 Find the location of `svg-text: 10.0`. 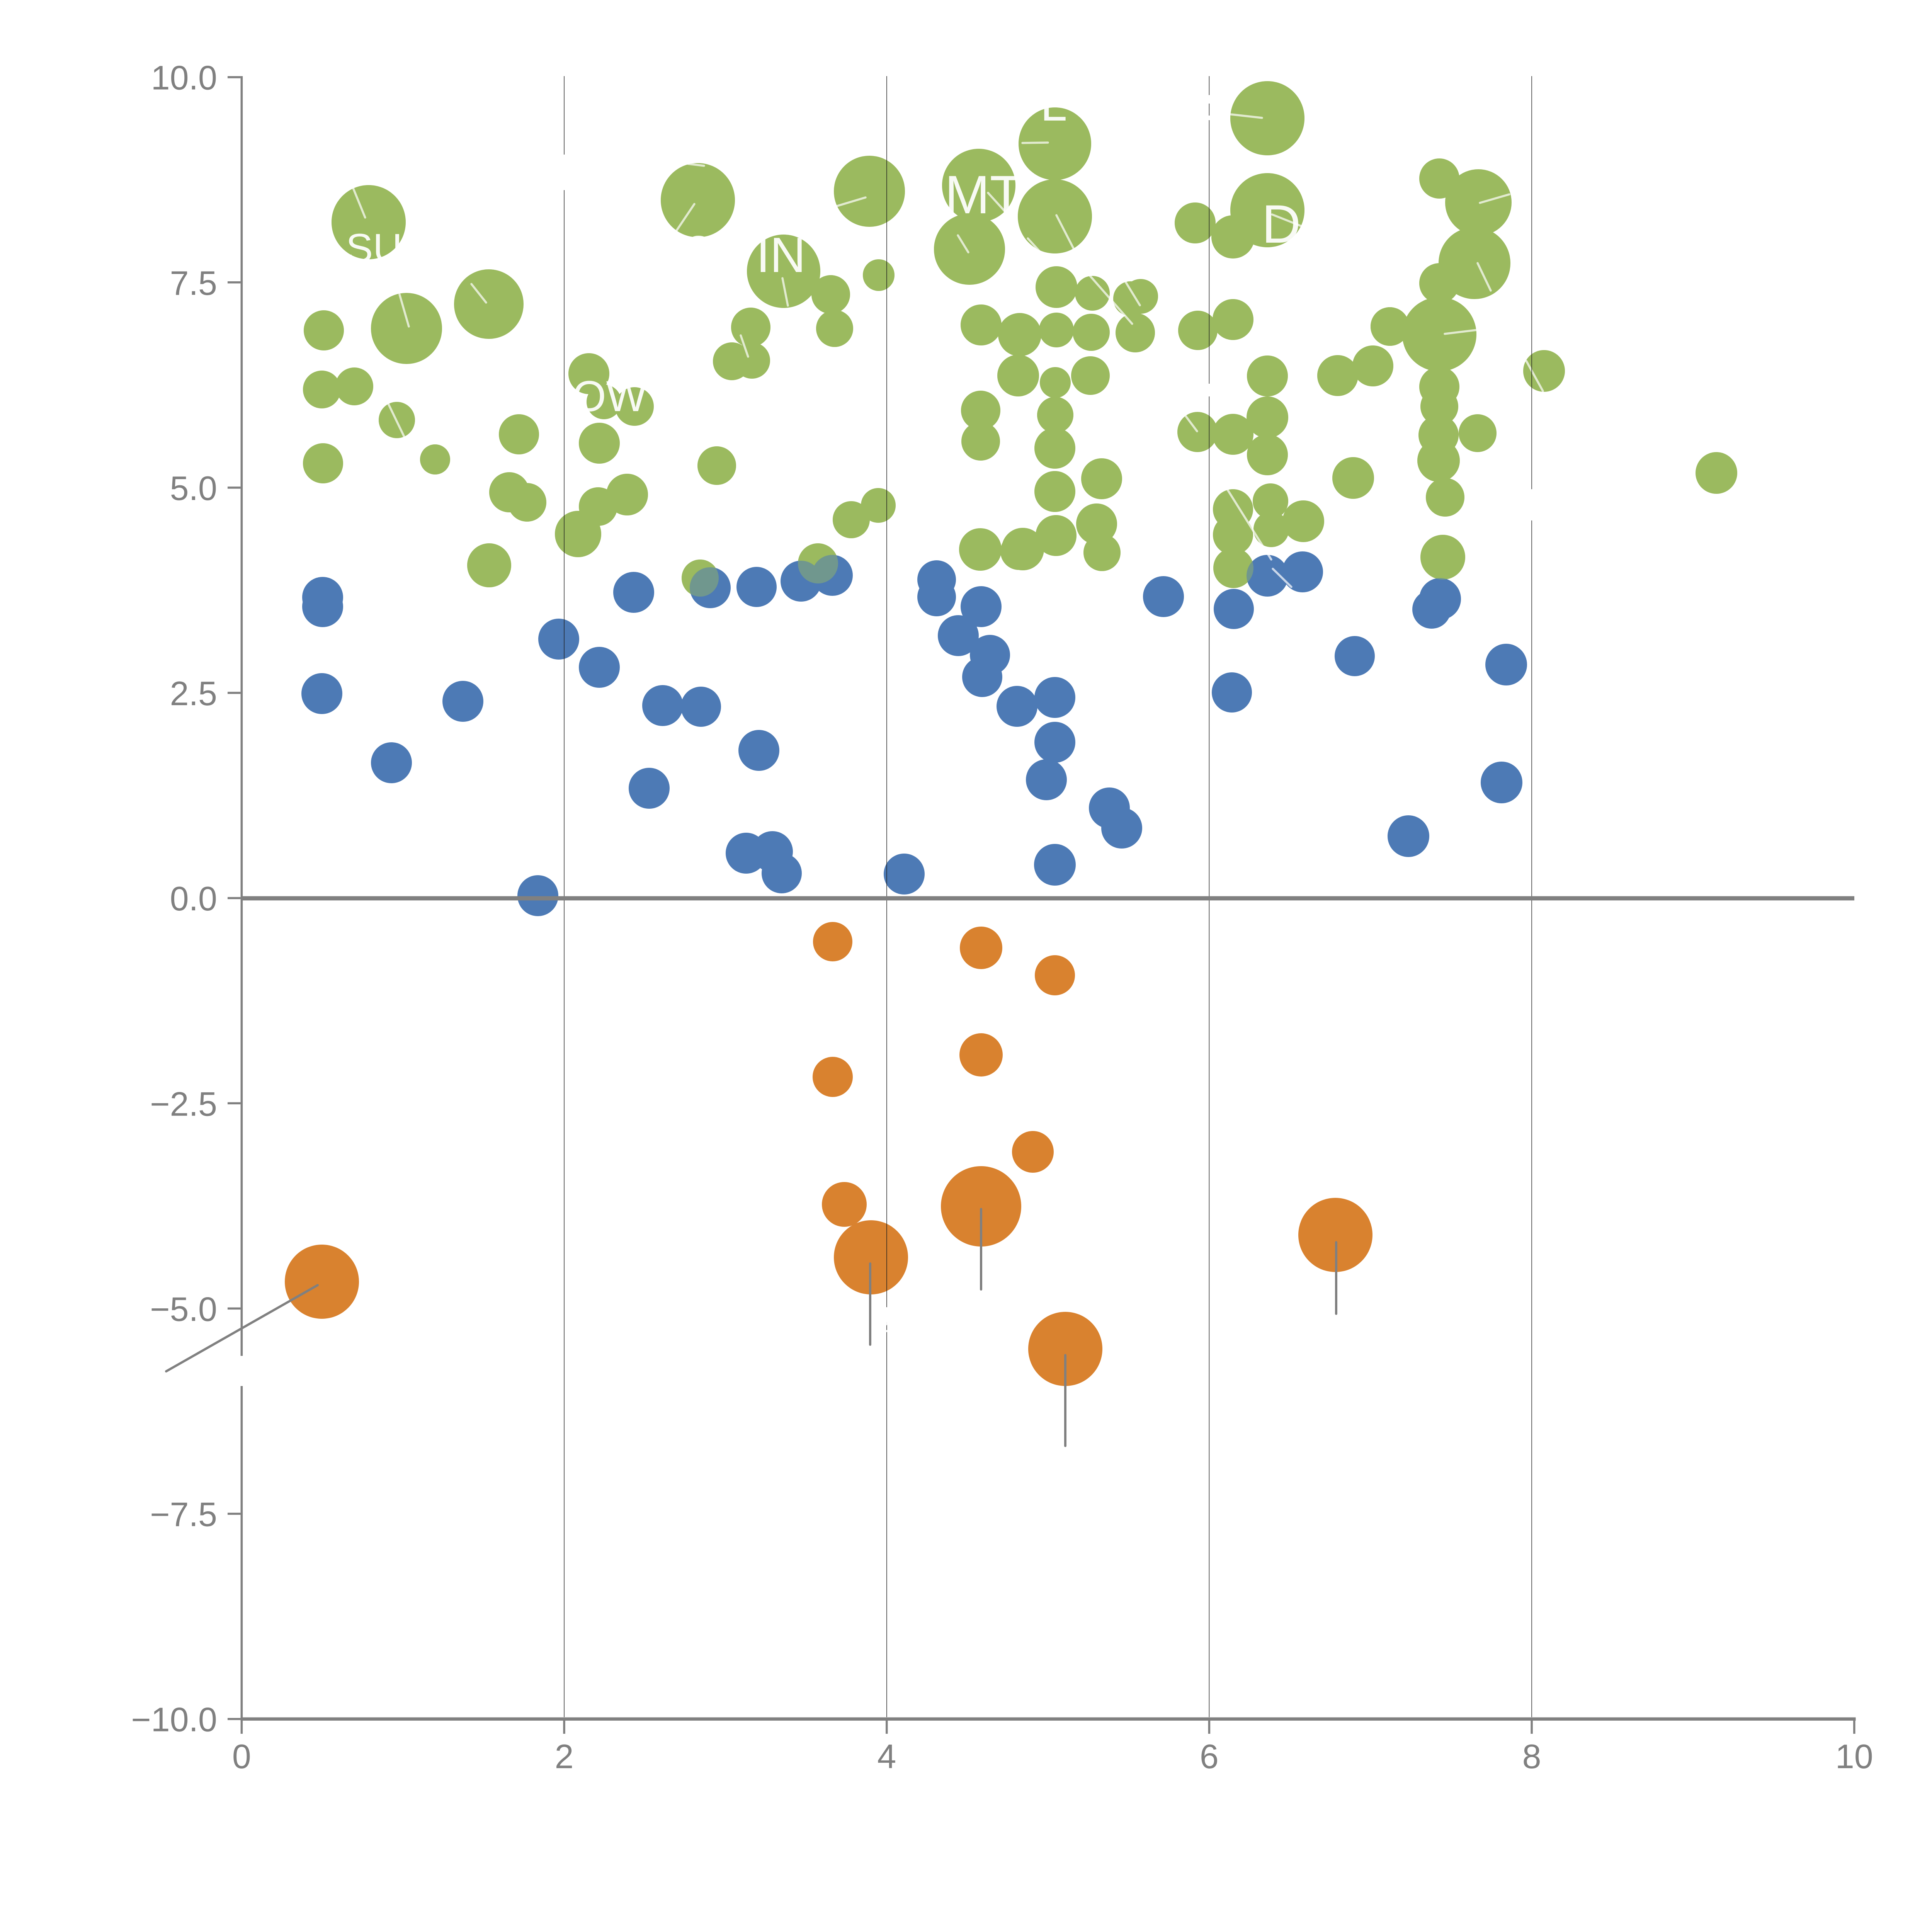

svg-text: 10.0 is located at coordinates (184, 78).